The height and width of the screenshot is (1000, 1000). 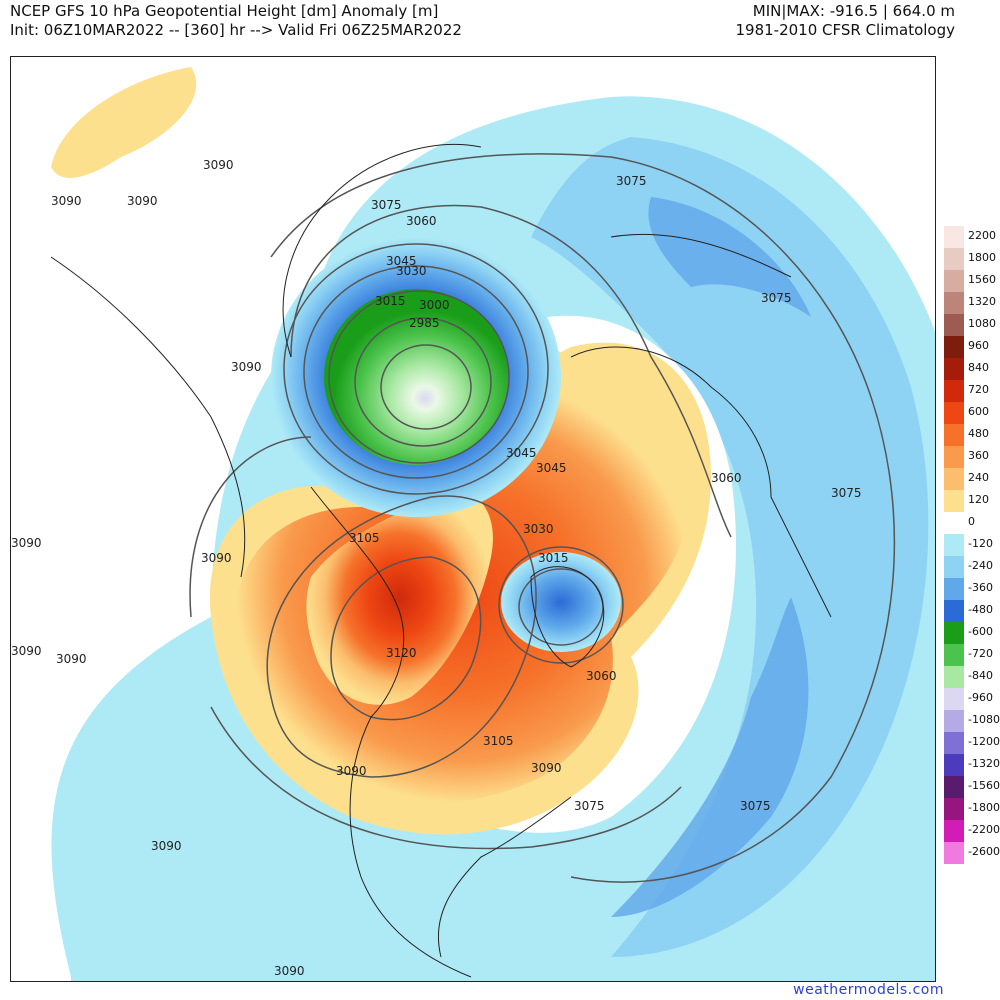 I want to click on colorbar-label: -360, so click(x=980, y=587).